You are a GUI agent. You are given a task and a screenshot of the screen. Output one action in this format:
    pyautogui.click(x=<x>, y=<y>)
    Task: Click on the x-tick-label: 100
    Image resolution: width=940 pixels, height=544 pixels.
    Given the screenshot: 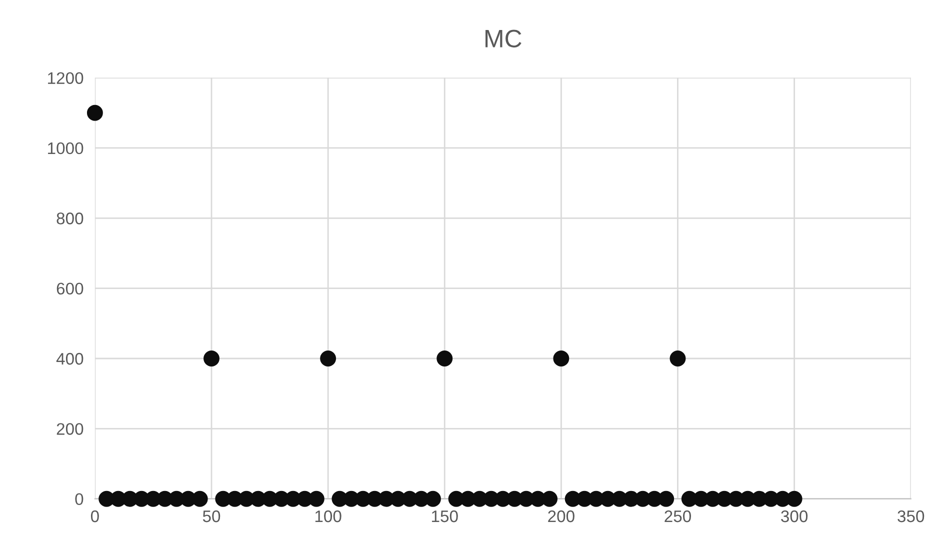 What is the action you would take?
    pyautogui.click(x=328, y=516)
    